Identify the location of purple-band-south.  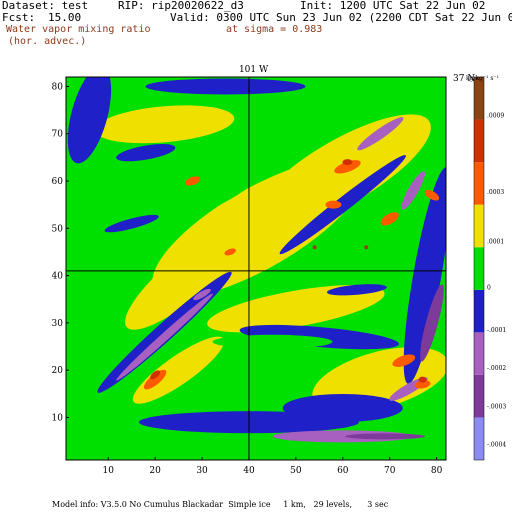
(342, 436).